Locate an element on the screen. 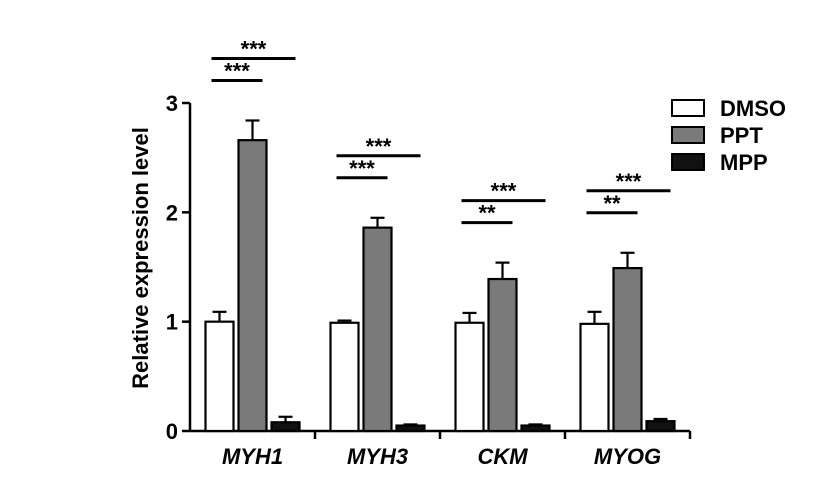 The width and height of the screenshot is (816, 496). y-tick-label: 3 is located at coordinates (172, 103).